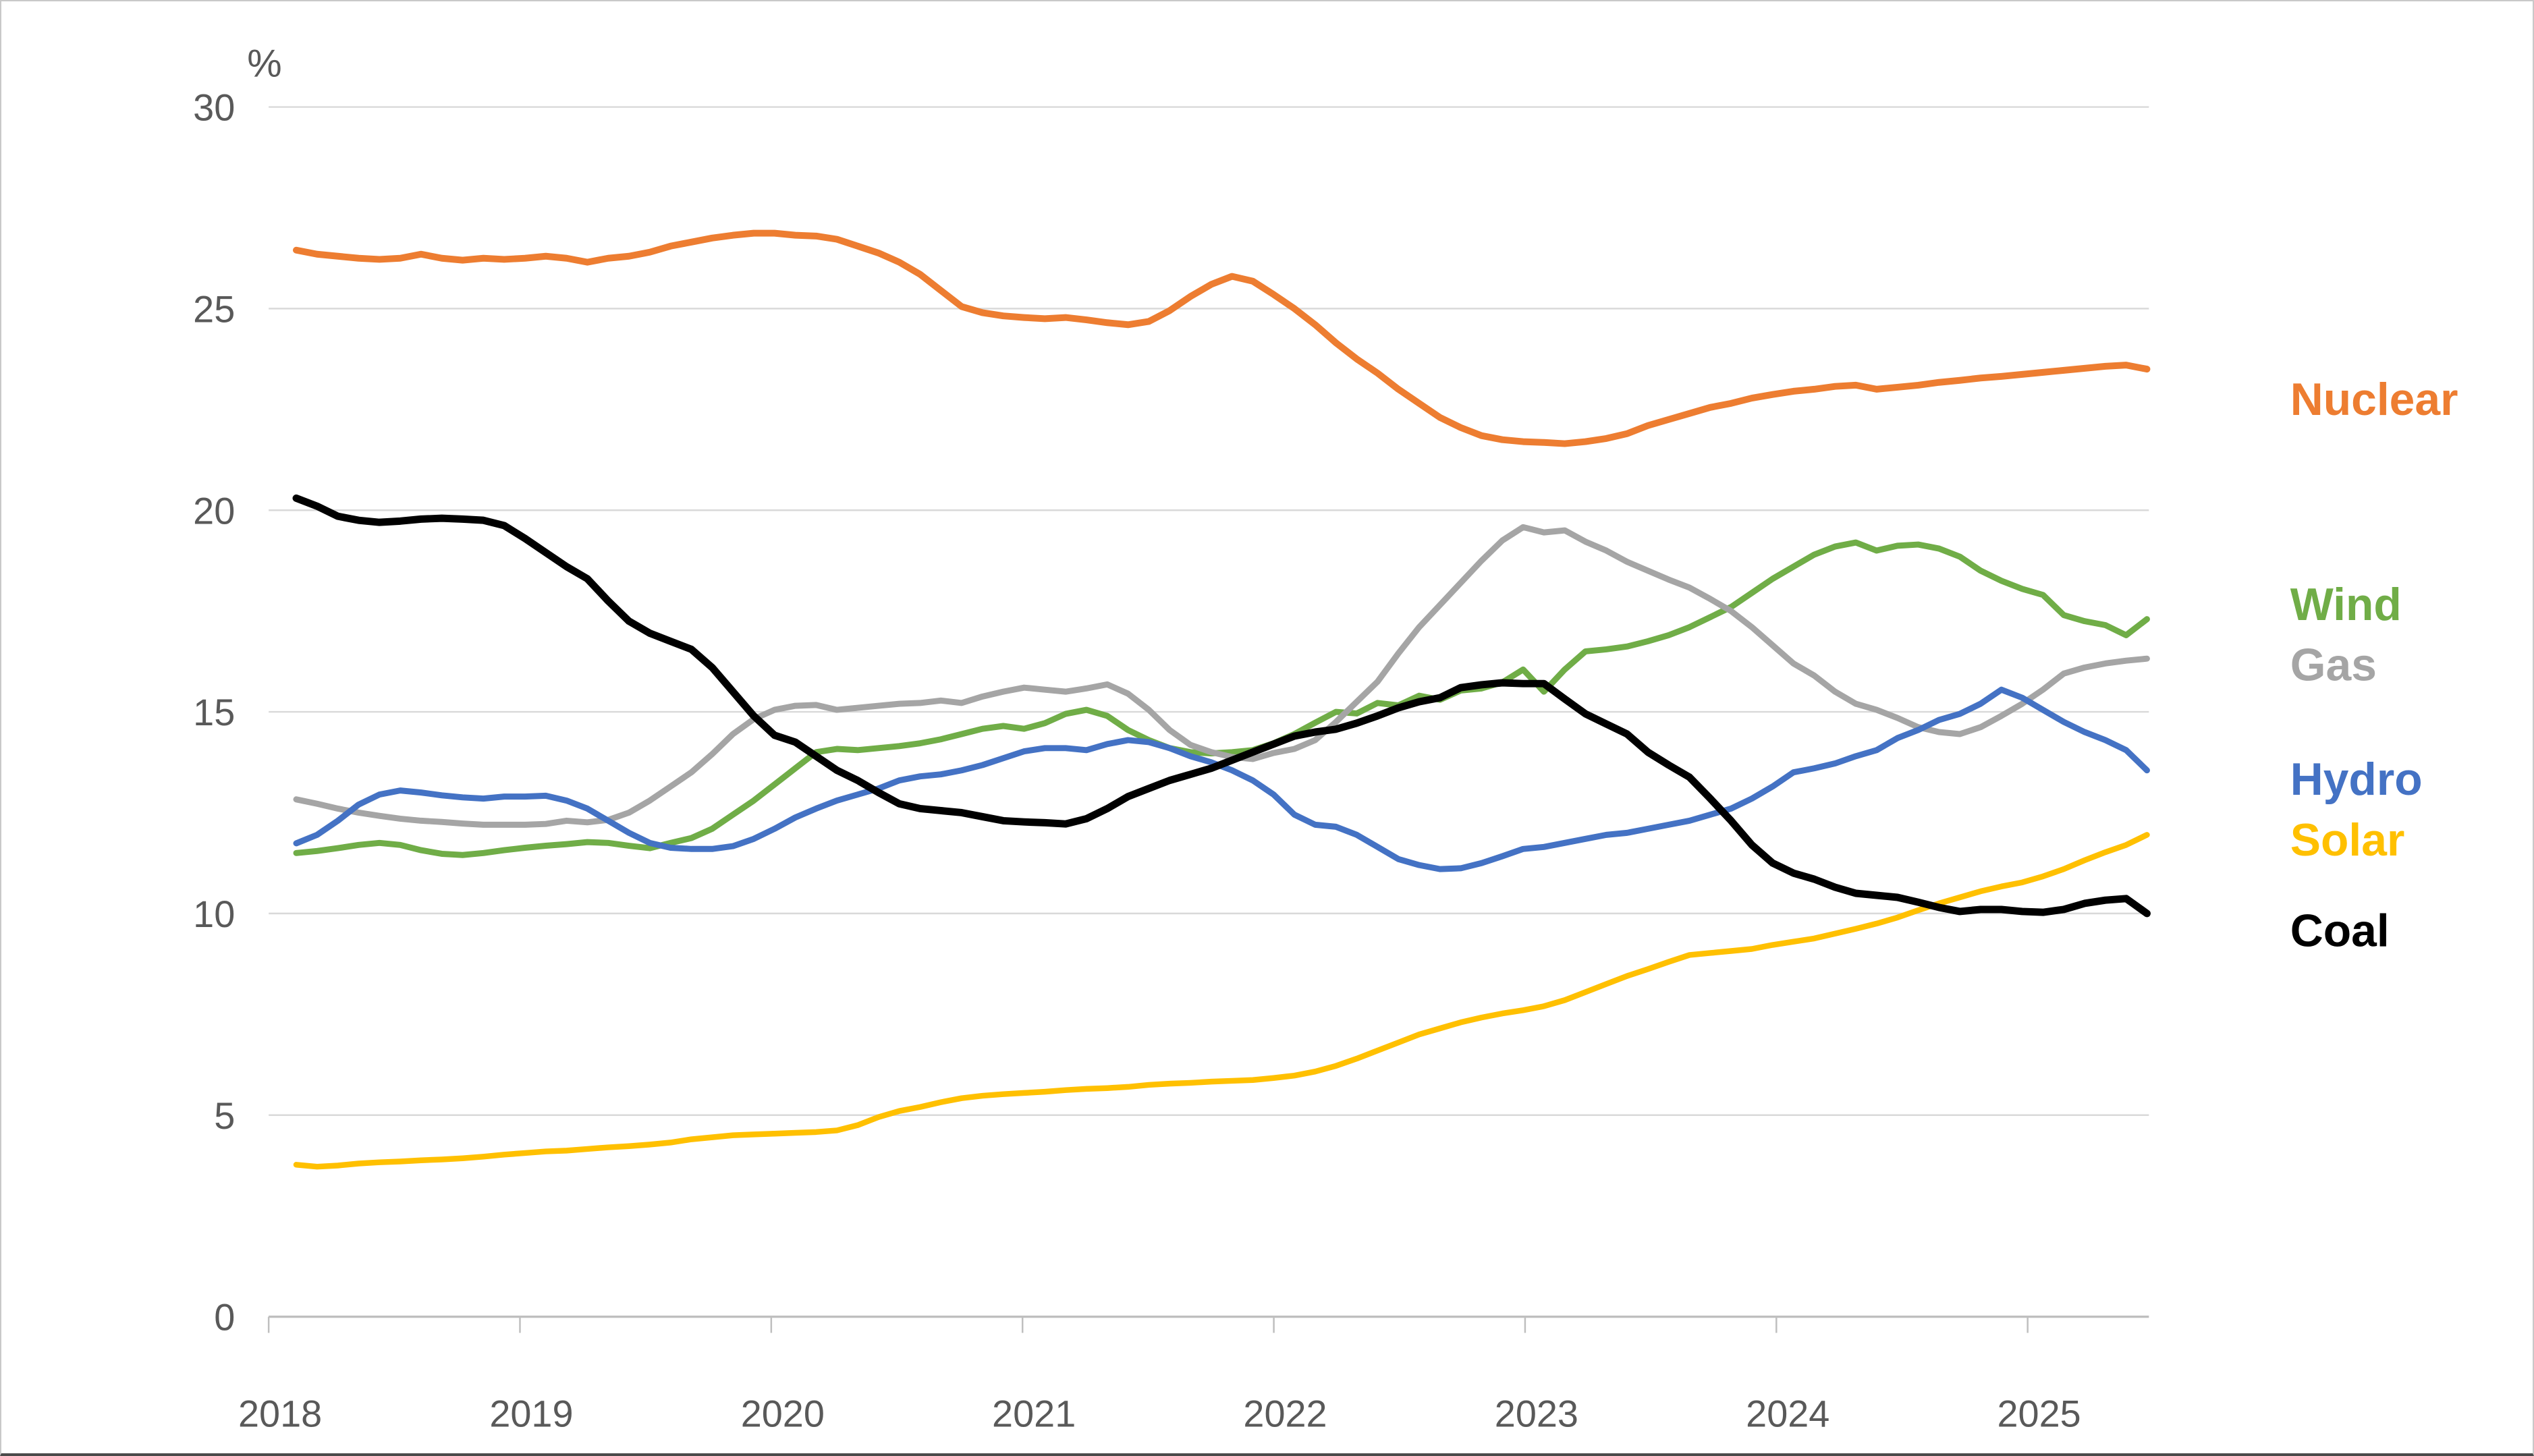 This screenshot has width=2534, height=1456. What do you see at coordinates (214, 309) in the screenshot?
I see `y-tick-label-25: 25` at bounding box center [214, 309].